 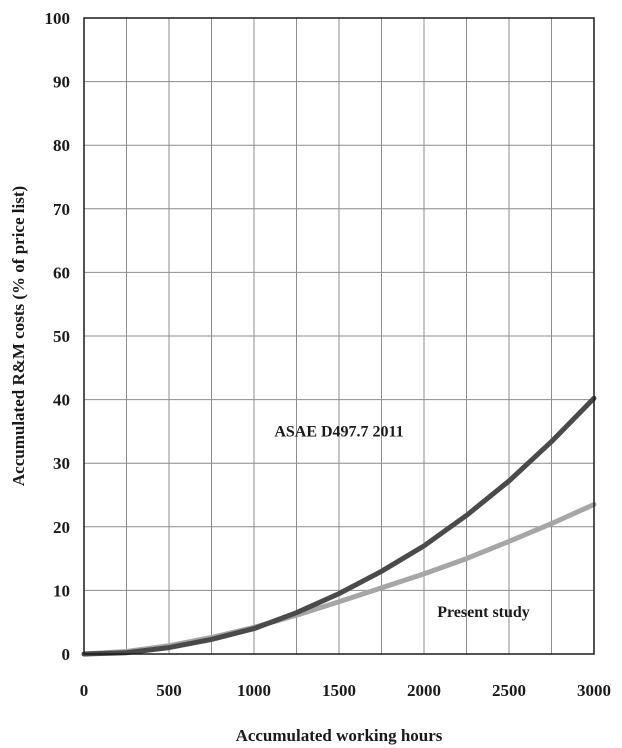 What do you see at coordinates (61, 272) in the screenshot?
I see `y-tick-label: 60` at bounding box center [61, 272].